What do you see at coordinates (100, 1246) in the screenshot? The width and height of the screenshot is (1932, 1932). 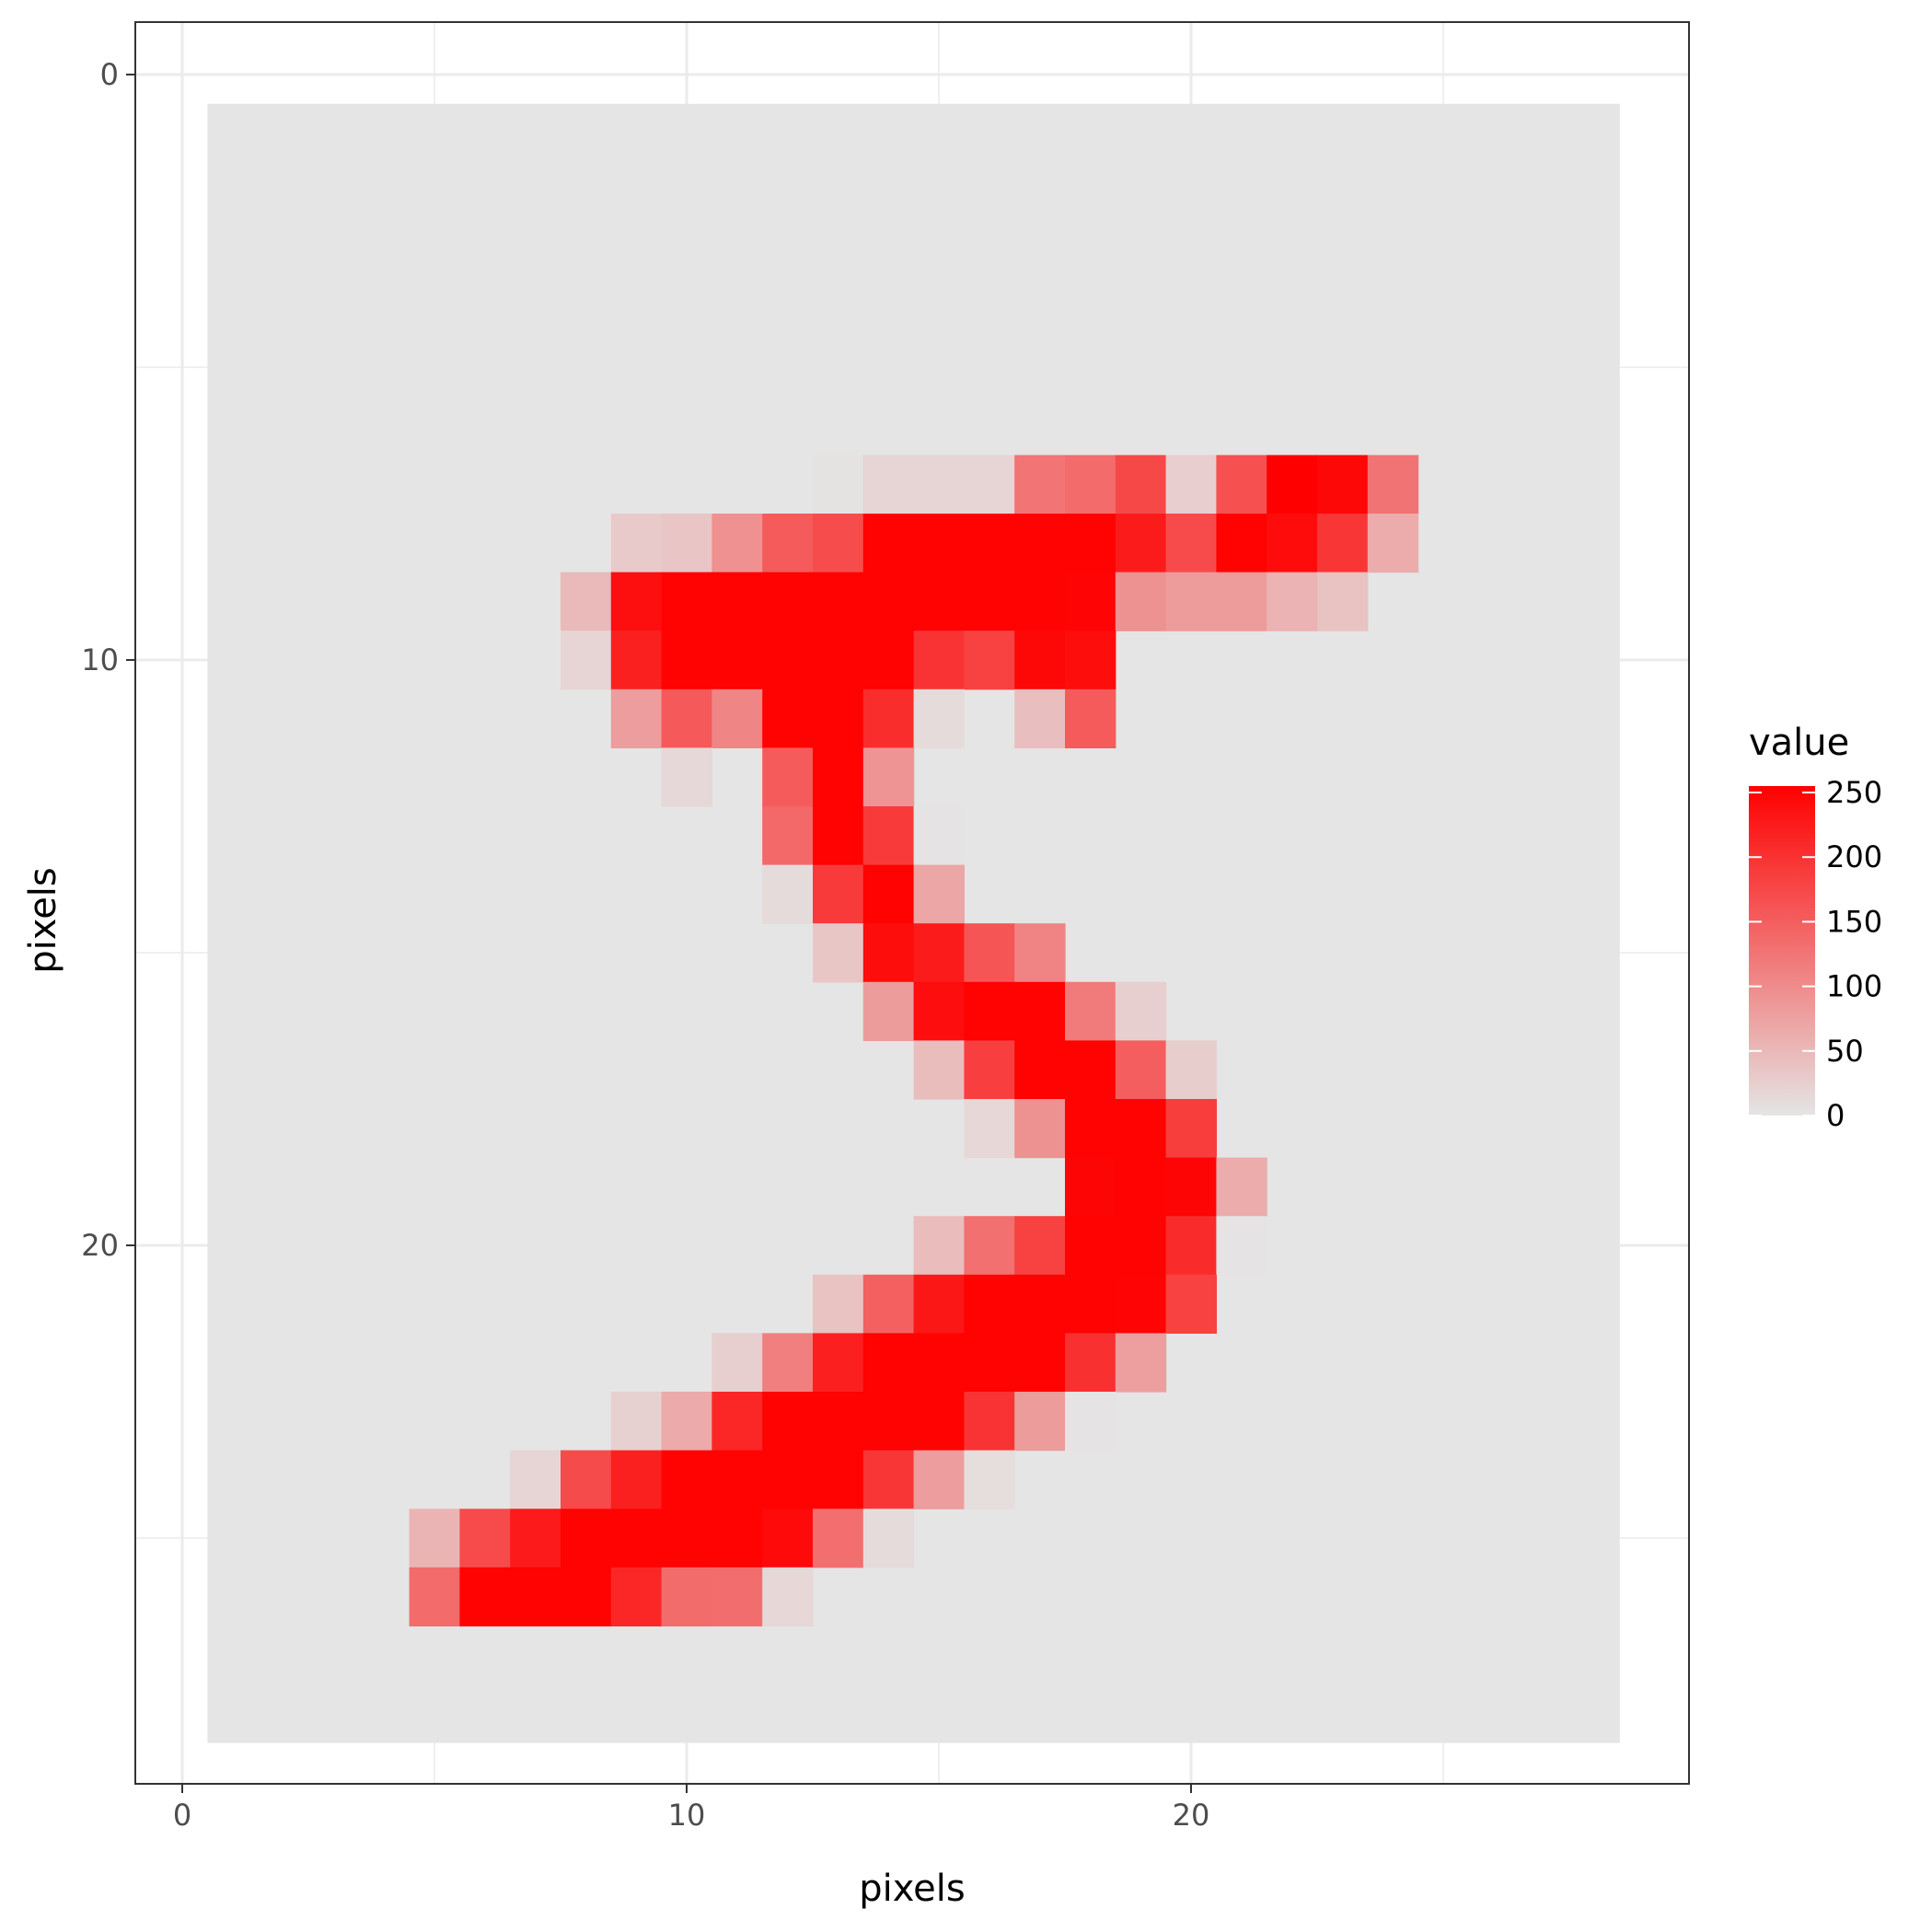 I see `y-tick-label: 20` at bounding box center [100, 1246].